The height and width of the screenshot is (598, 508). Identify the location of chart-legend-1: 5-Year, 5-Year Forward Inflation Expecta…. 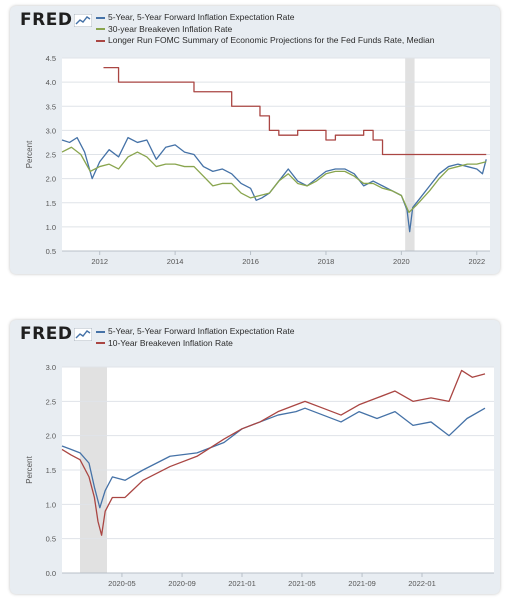
(265, 29).